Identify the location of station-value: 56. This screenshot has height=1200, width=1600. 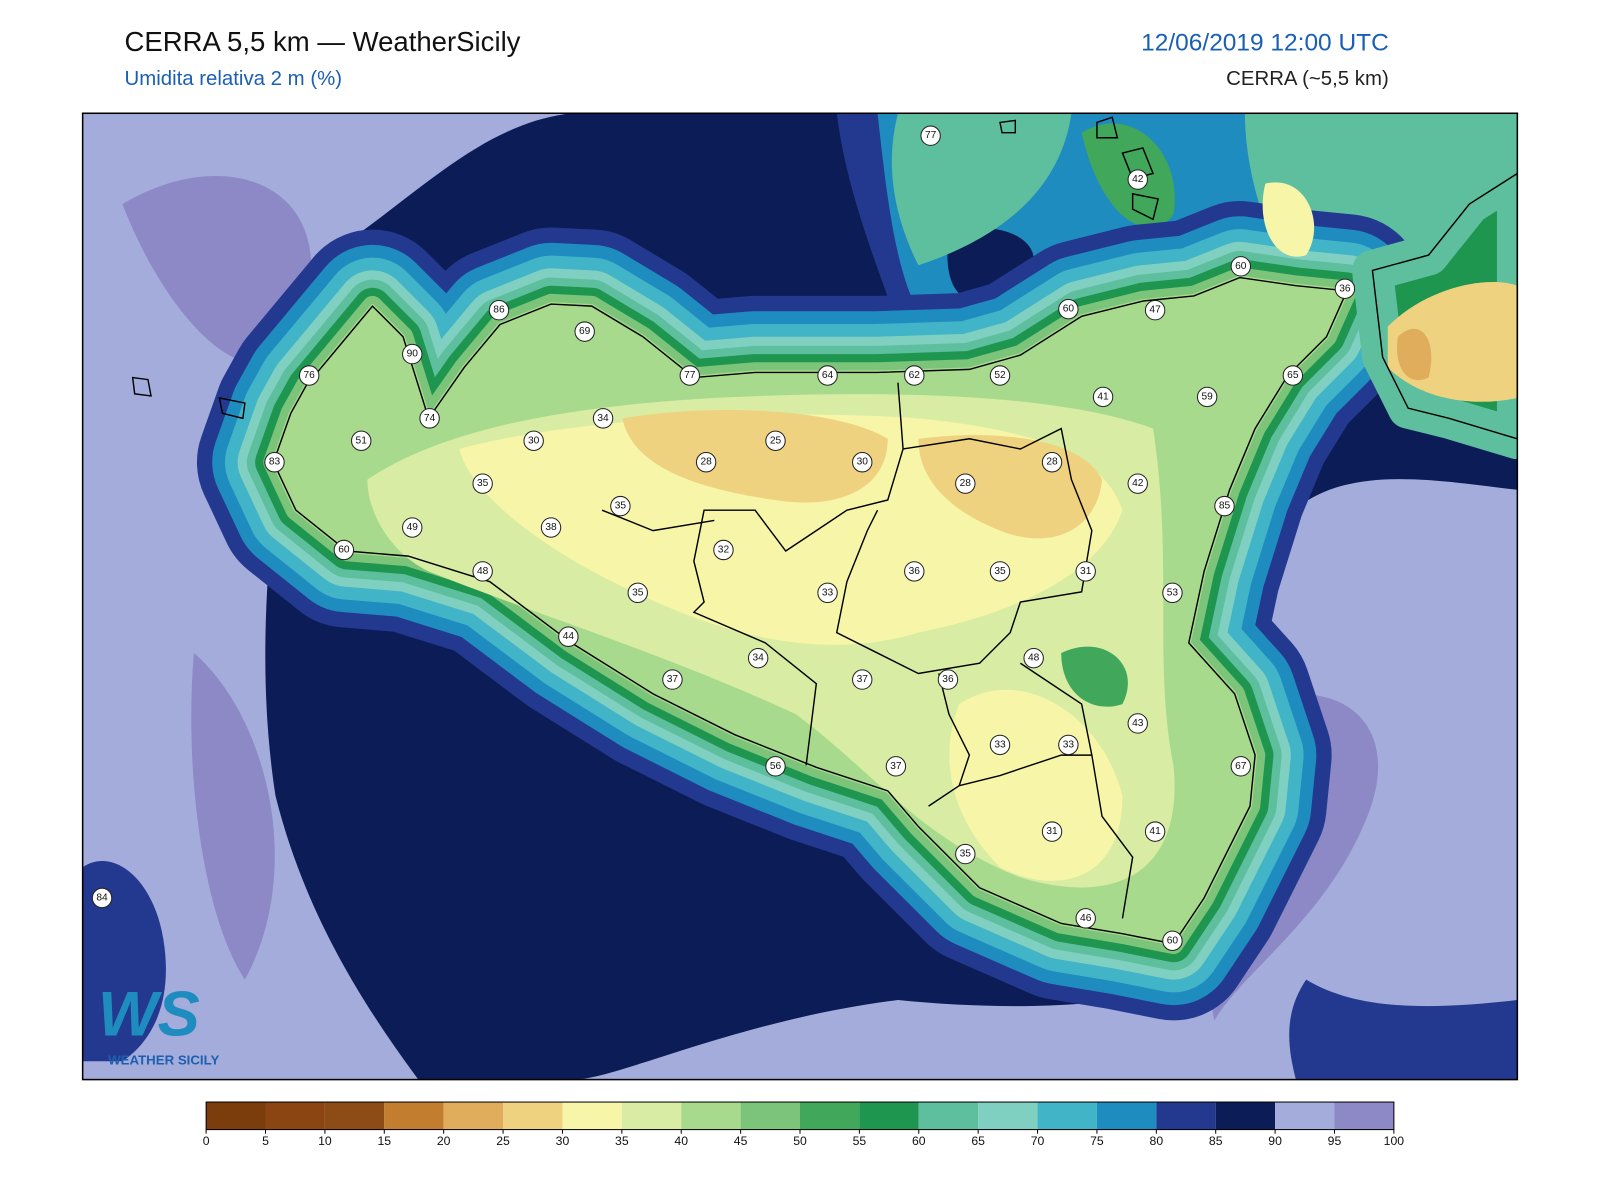
(776, 766).